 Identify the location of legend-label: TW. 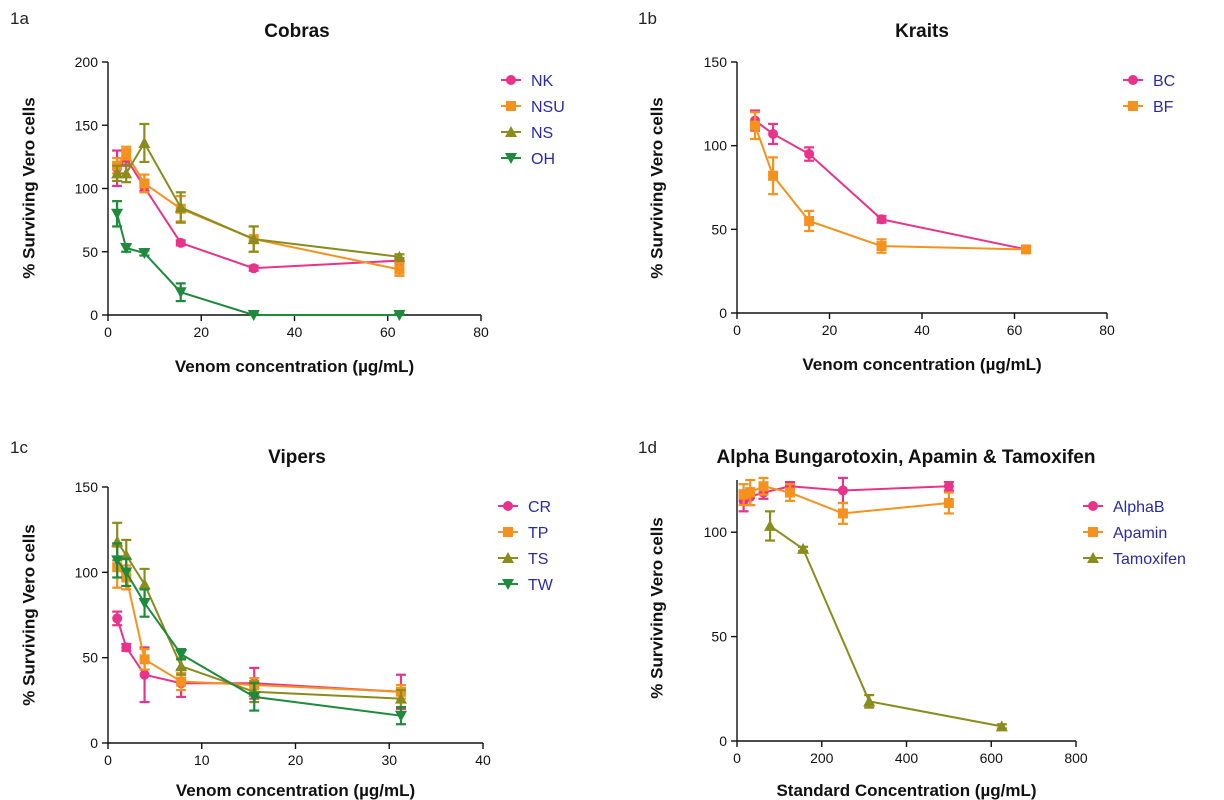
(541, 585).